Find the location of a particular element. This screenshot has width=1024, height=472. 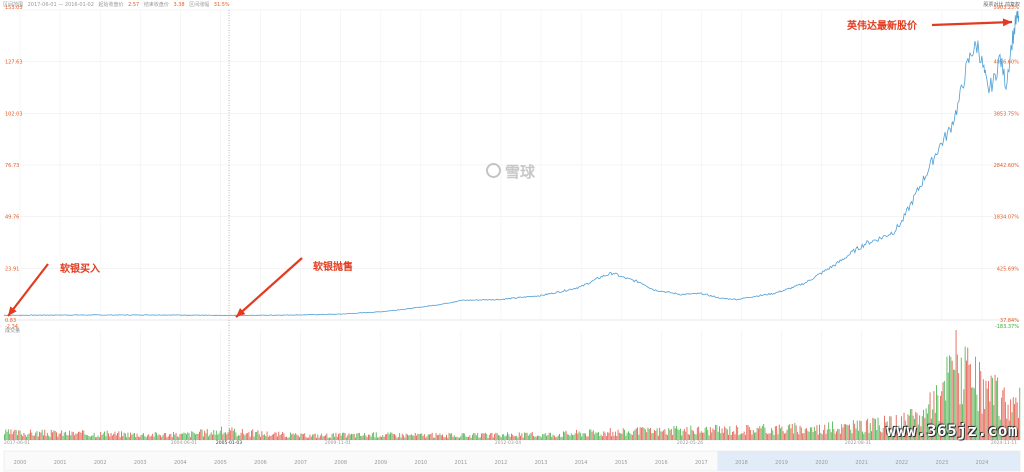

compare-links: 股票对比 前复权 is located at coordinates (1001, 5).